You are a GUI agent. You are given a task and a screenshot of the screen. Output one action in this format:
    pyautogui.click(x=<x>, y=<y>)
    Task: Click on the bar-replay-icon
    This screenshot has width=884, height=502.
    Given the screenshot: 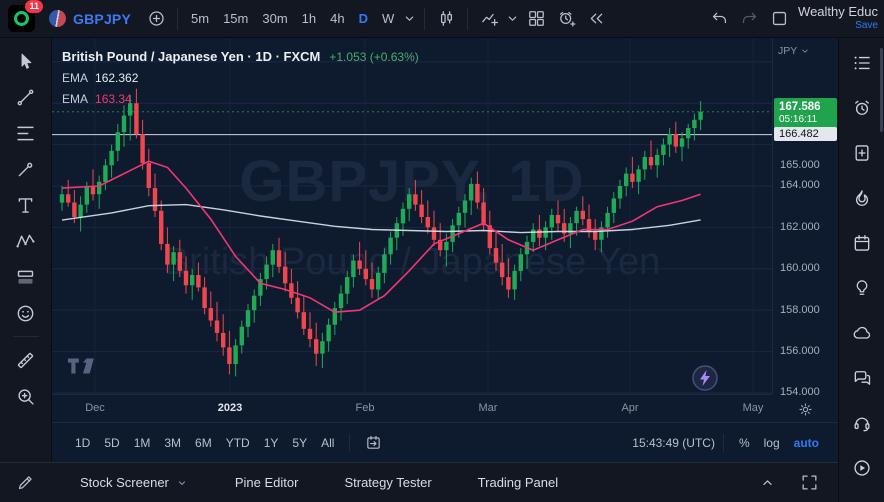 What is the action you would take?
    pyautogui.click(x=596, y=19)
    